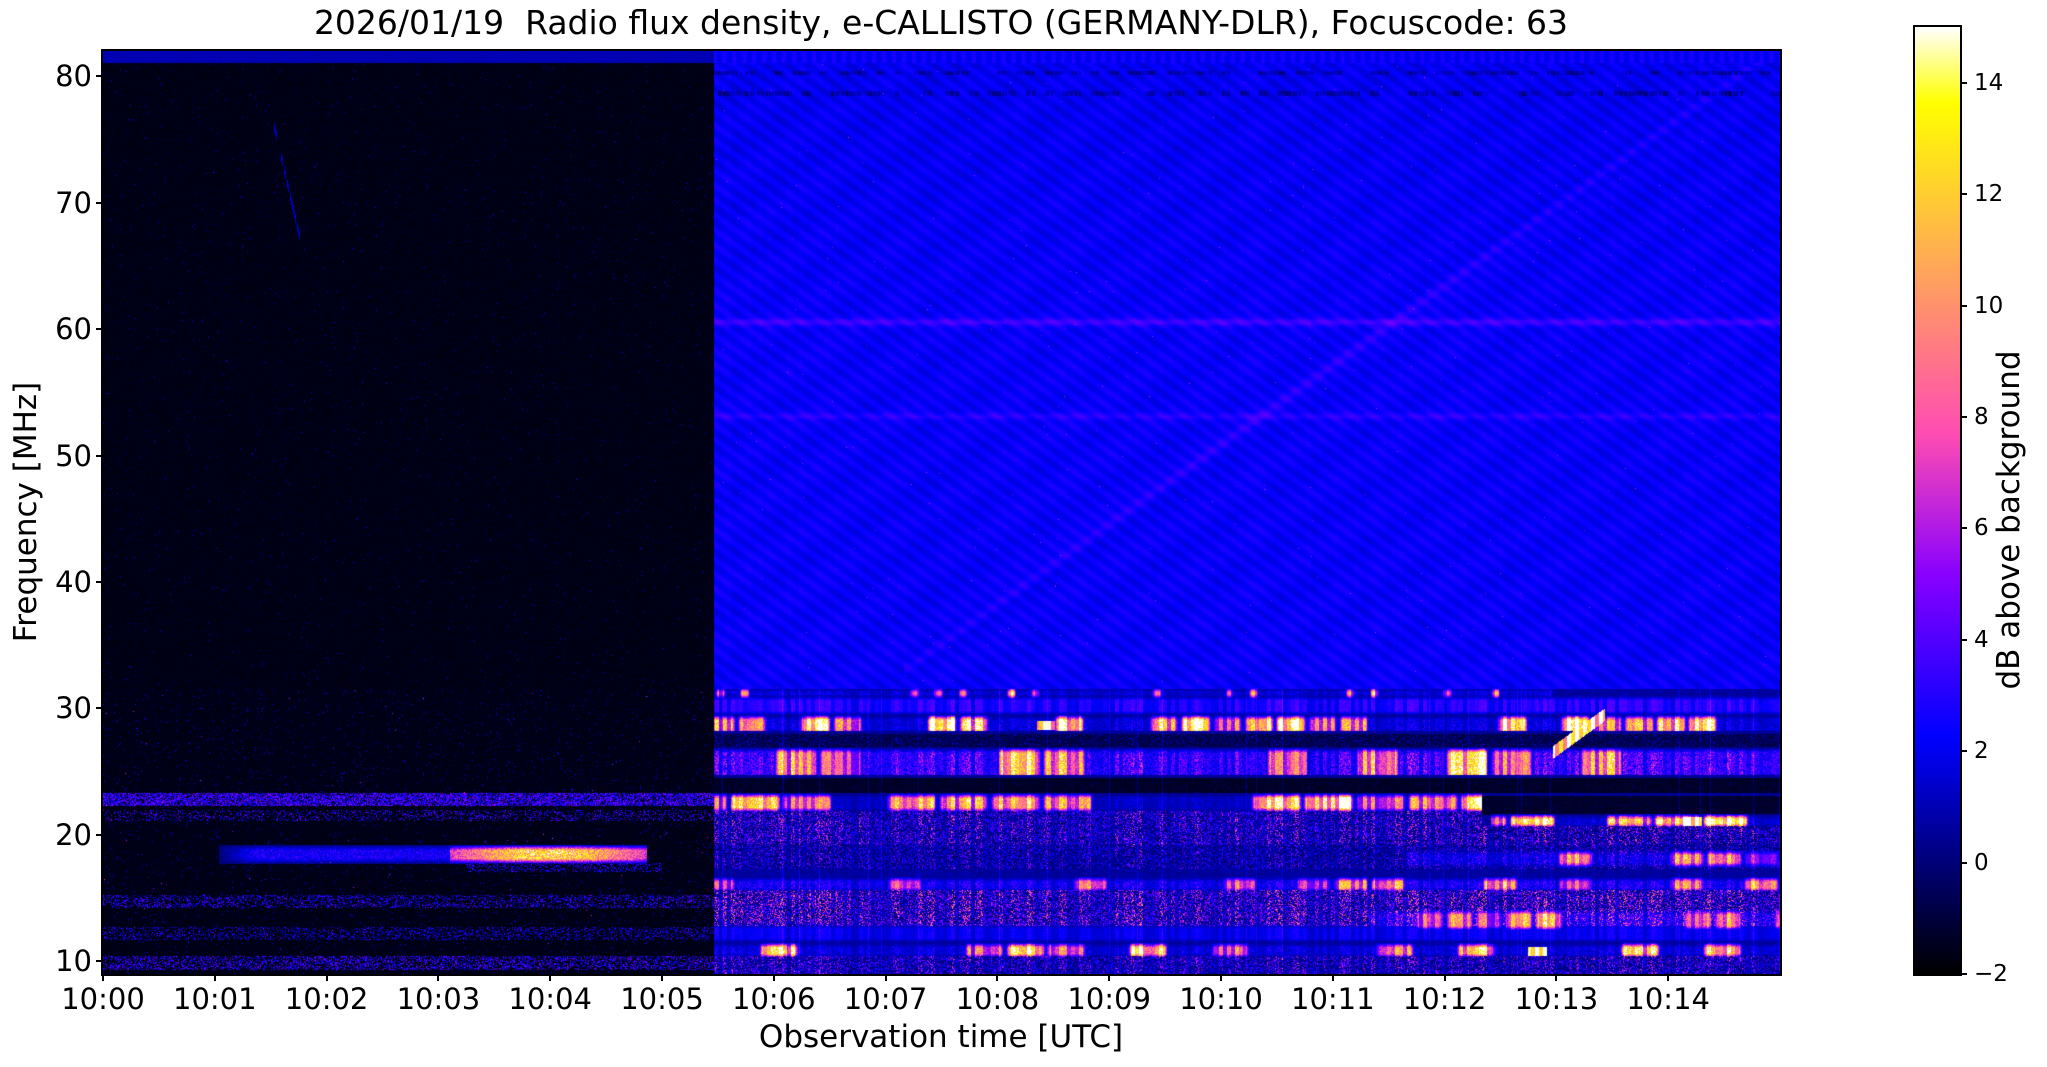  Describe the element at coordinates (1981, 862) in the screenshot. I see `colorbar-tick-label: 0` at that location.